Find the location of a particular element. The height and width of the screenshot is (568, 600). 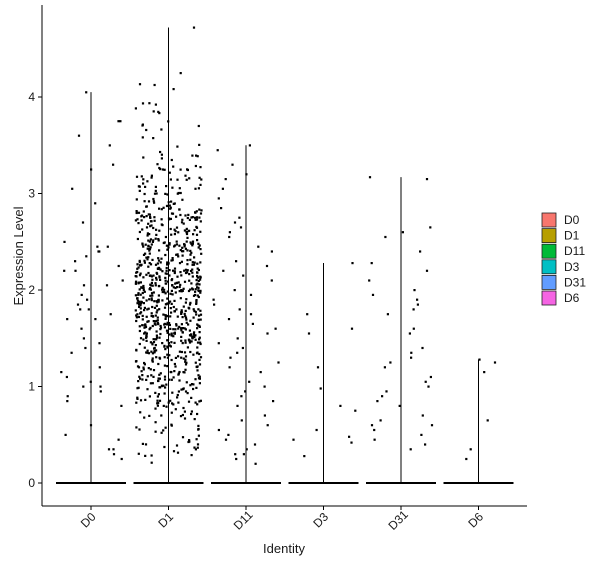

y-tick-label: 1 is located at coordinates (31, 387).